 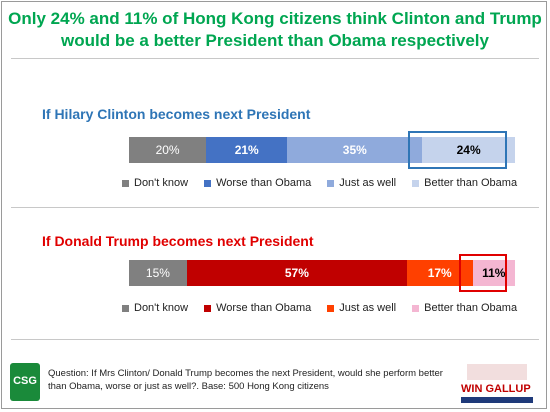 What do you see at coordinates (178, 241) in the screenshot?
I see `trump-chart-title: If Donald Trump becomes next President` at bounding box center [178, 241].